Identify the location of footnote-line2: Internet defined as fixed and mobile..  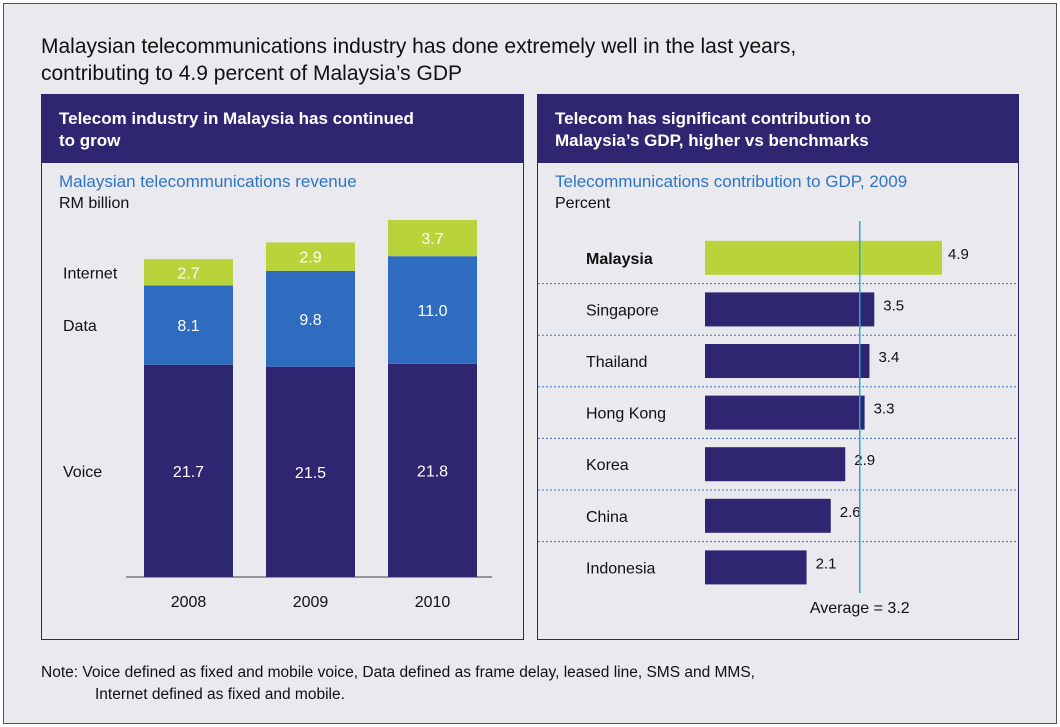
(220, 694).